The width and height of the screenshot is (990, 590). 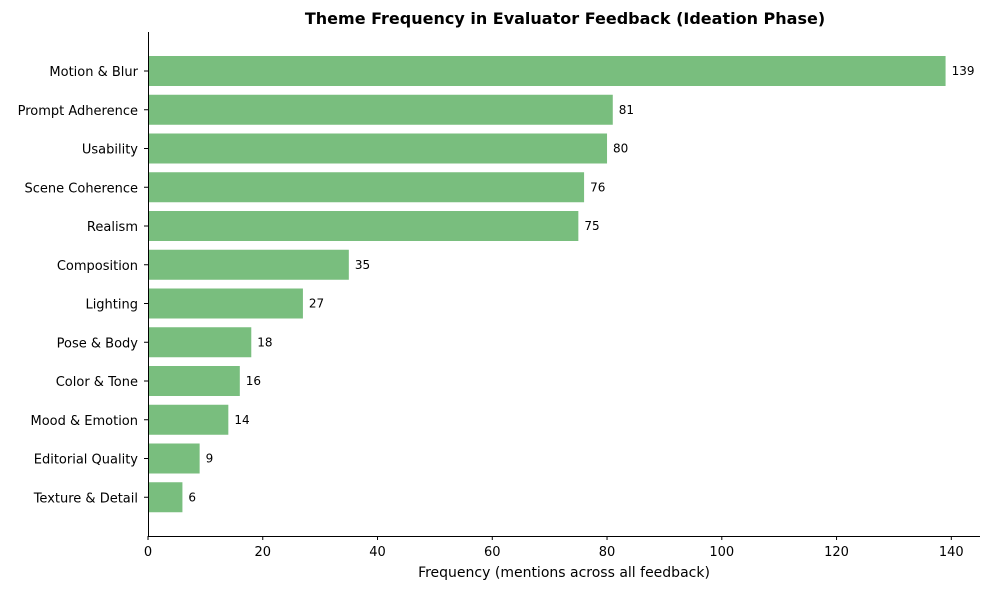 I want to click on x-tick-label: 40, so click(x=377, y=552).